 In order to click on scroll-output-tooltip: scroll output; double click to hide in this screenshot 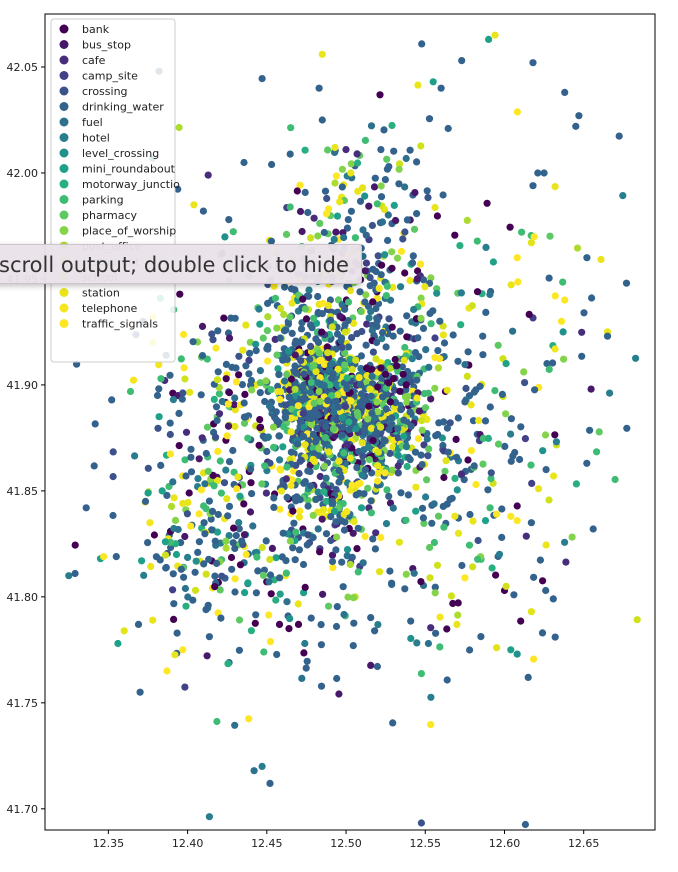, I will do `click(181, 264)`.